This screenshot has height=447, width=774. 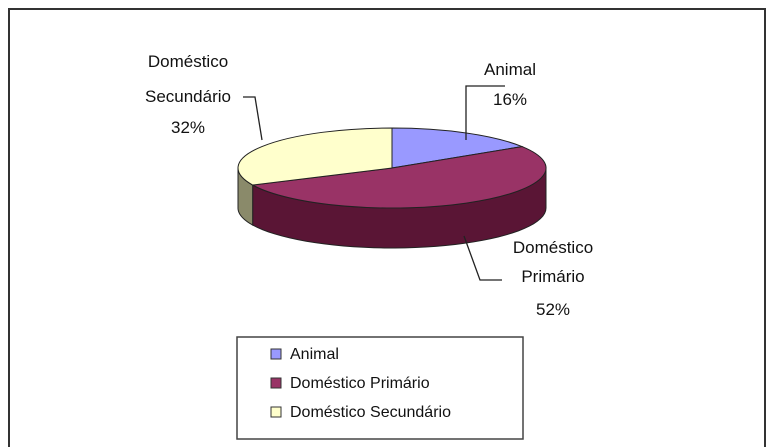 I want to click on pie-slice-domestico-secundario, so click(x=315, y=156).